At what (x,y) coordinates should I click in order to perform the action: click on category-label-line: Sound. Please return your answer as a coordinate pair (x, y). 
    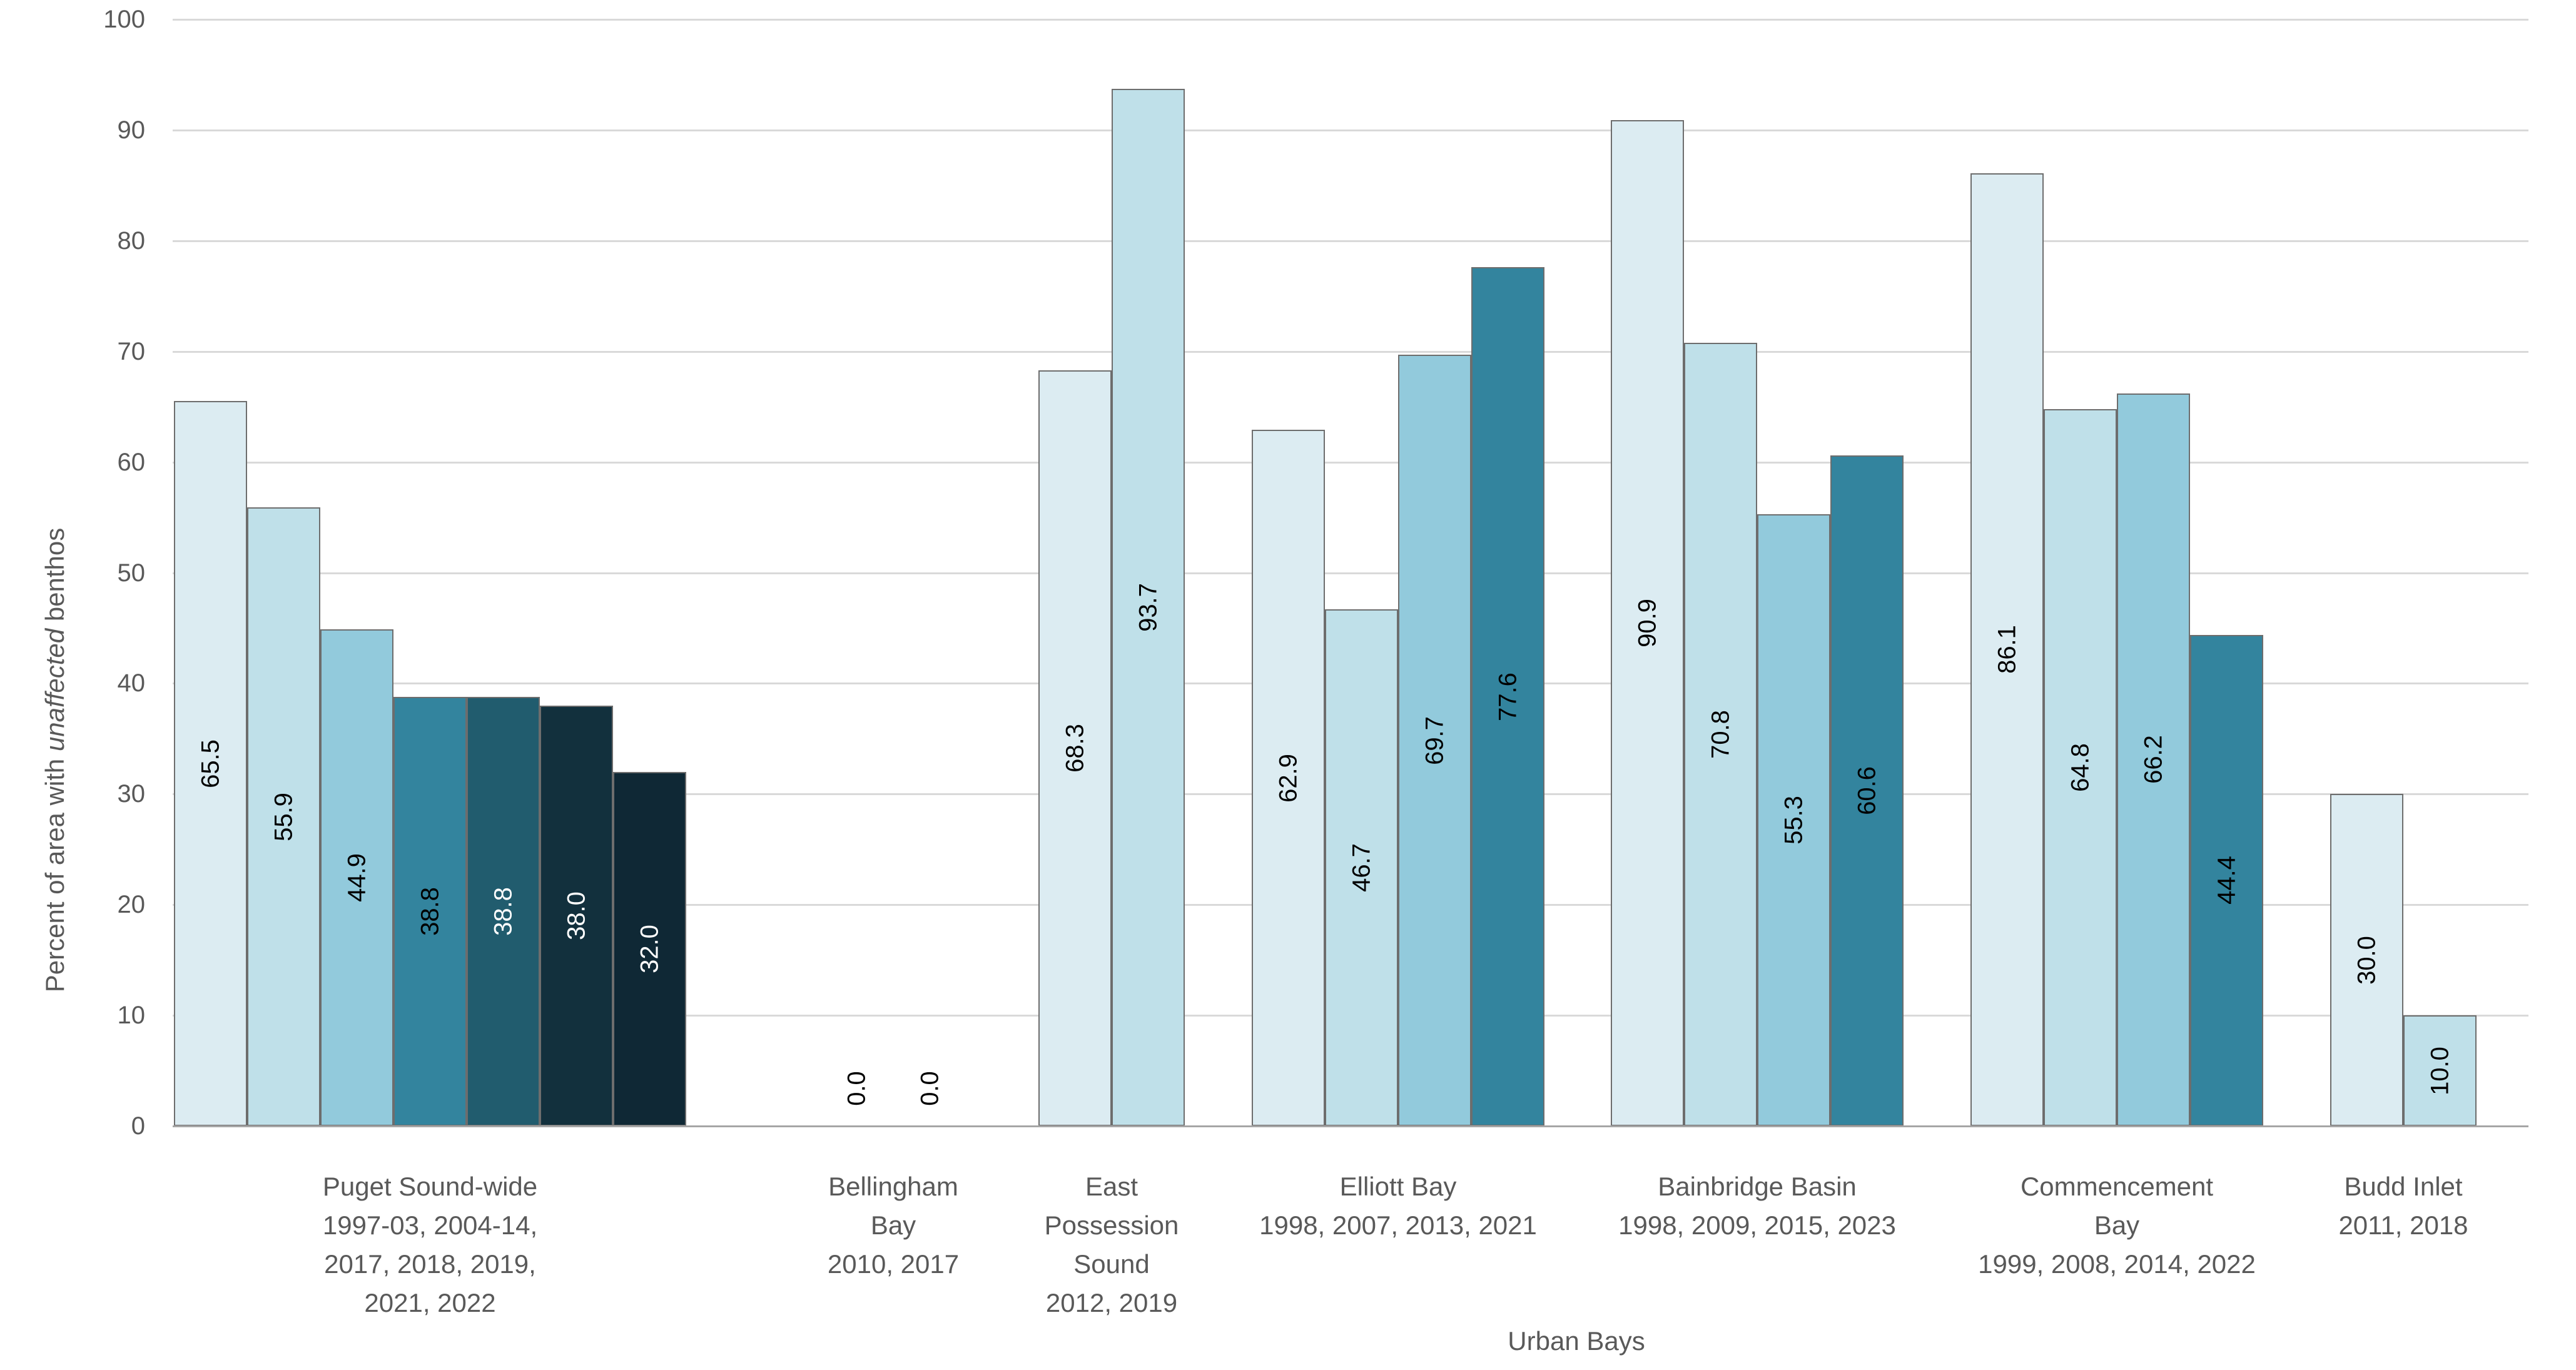
    Looking at the image, I should click on (1111, 1264).